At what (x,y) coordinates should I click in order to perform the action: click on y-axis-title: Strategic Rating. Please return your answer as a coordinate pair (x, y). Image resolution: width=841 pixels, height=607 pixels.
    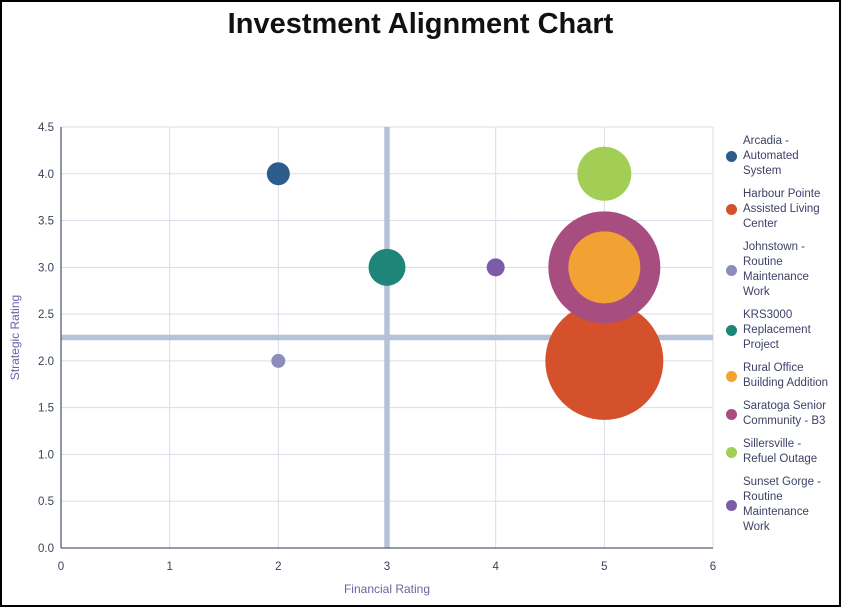
    Looking at the image, I should click on (15, 337).